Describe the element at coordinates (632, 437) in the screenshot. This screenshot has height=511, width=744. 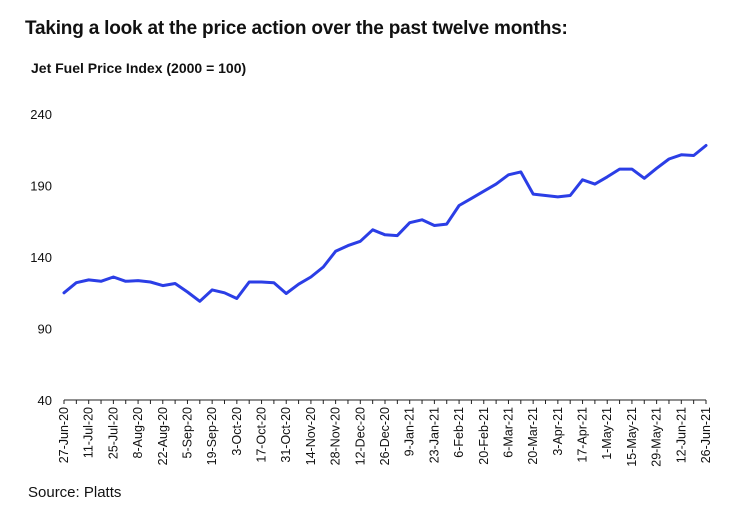
I see `x-tick-label: 15-May-21` at that location.